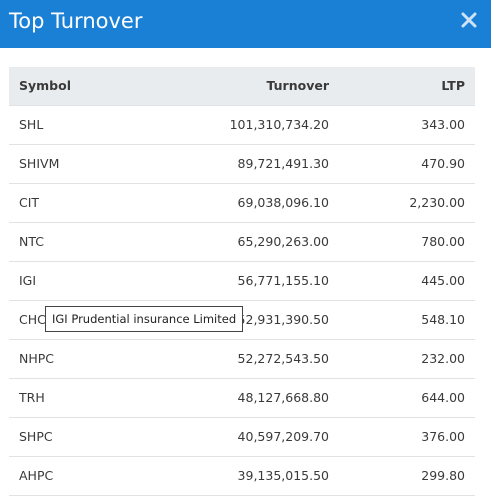  I want to click on table-row: AHPC 39,135,015.50 299.80, so click(242, 475).